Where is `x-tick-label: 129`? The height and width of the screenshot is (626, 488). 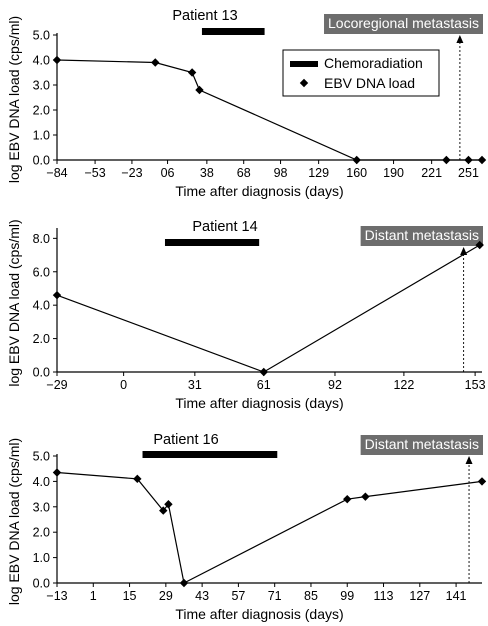 x-tick-label: 129 is located at coordinates (318, 173).